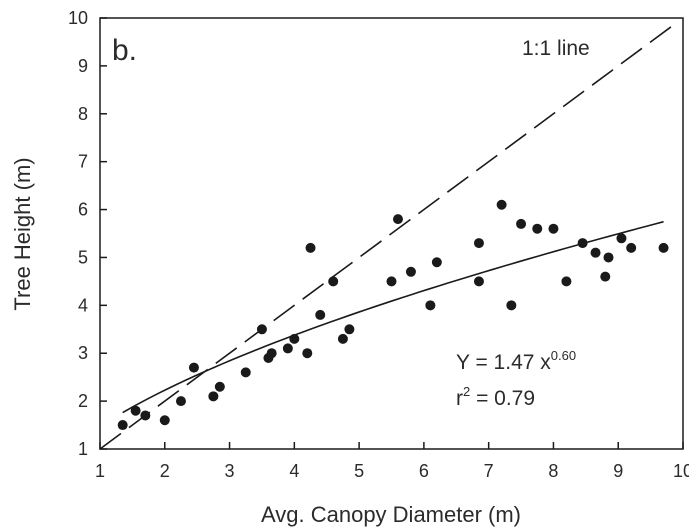 This screenshot has height=531, width=689. Describe the element at coordinates (556, 48) in the screenshot. I see `reference-line-label: 1:1 line` at that location.